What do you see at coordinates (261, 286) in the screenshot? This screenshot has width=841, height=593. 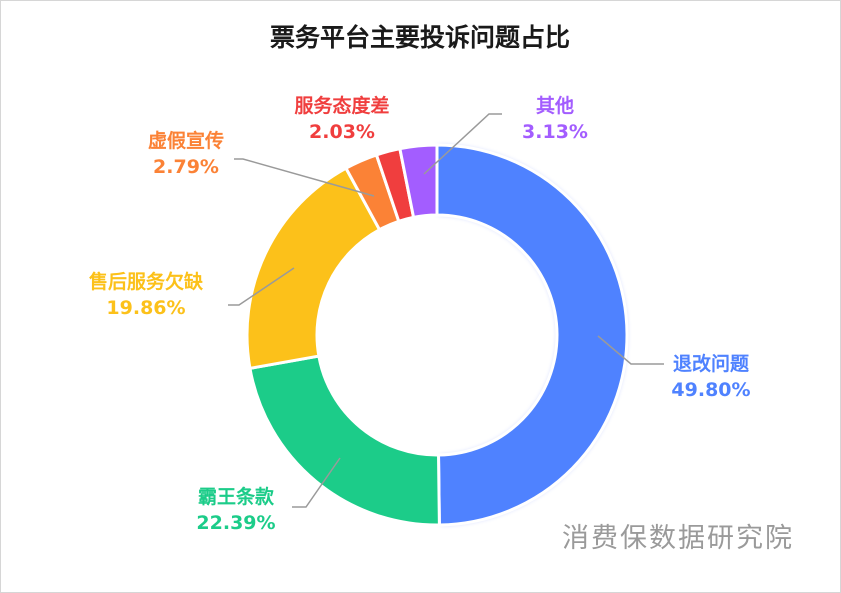 I see `leader-line-after-sales` at bounding box center [261, 286].